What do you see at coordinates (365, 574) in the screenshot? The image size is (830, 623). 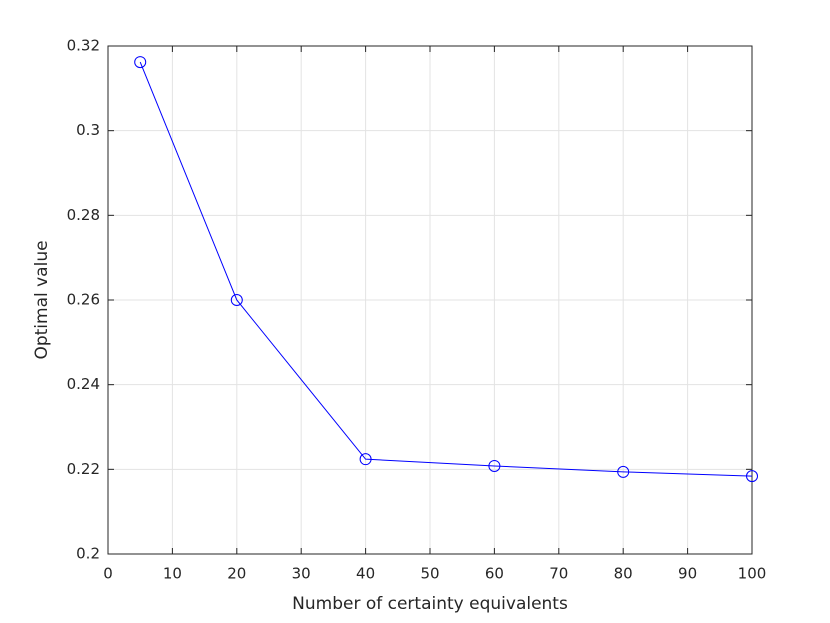 I see `x-tick-label: 40` at bounding box center [365, 574].